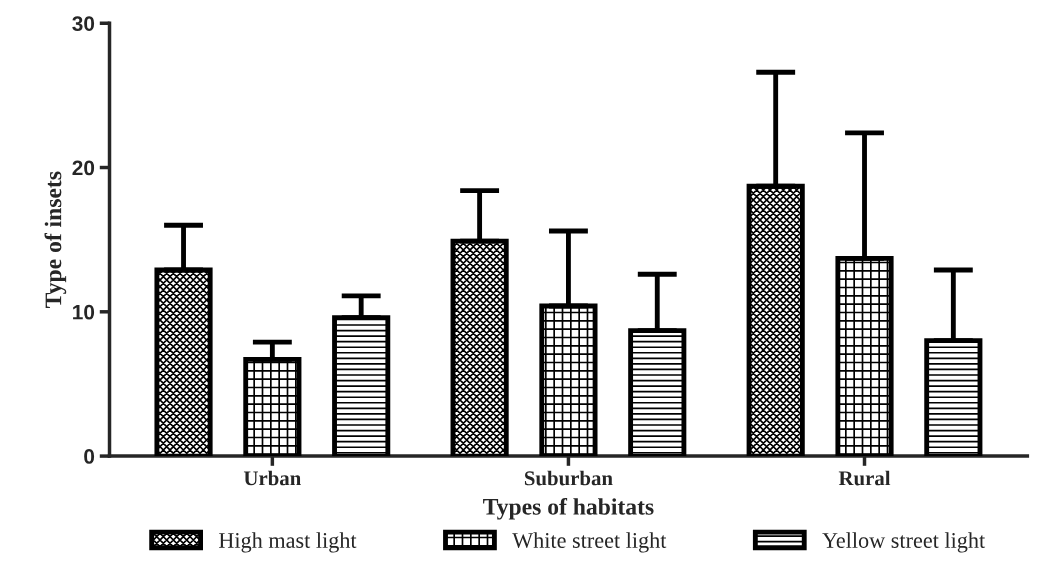  What do you see at coordinates (272, 478) in the screenshot?
I see `x-tick-label: Urban` at bounding box center [272, 478].